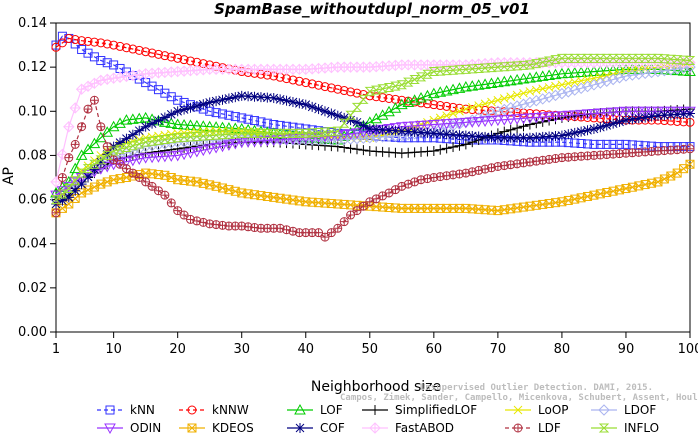  I want to click on legend-item: KDEOS, so click(216, 427).